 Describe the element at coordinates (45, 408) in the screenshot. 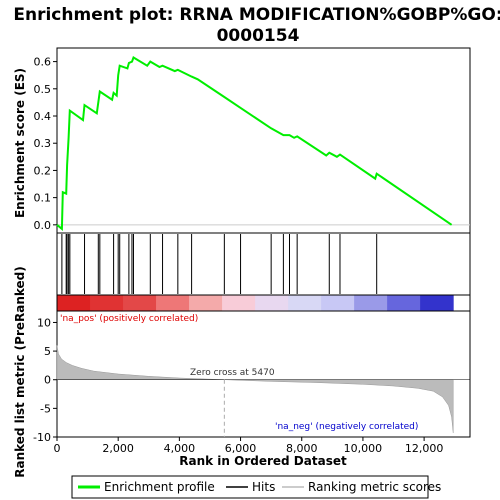

I see `metric-y-tick-label: -5` at that location.